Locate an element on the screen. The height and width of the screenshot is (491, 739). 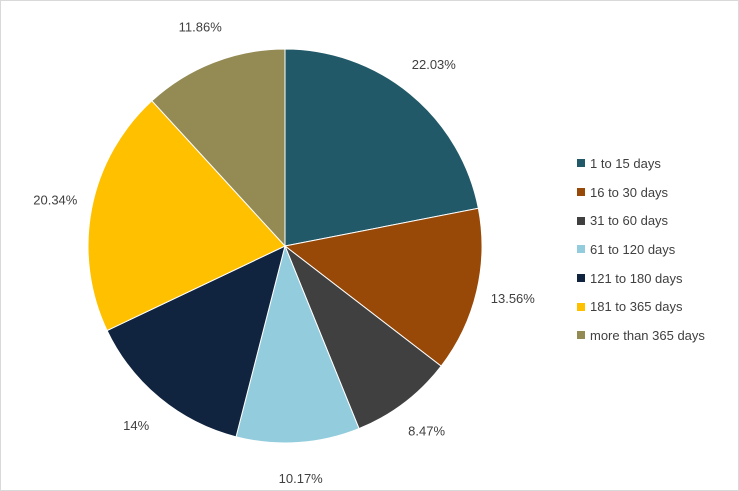
legend-item: 1 to 15 days is located at coordinates (641, 163).